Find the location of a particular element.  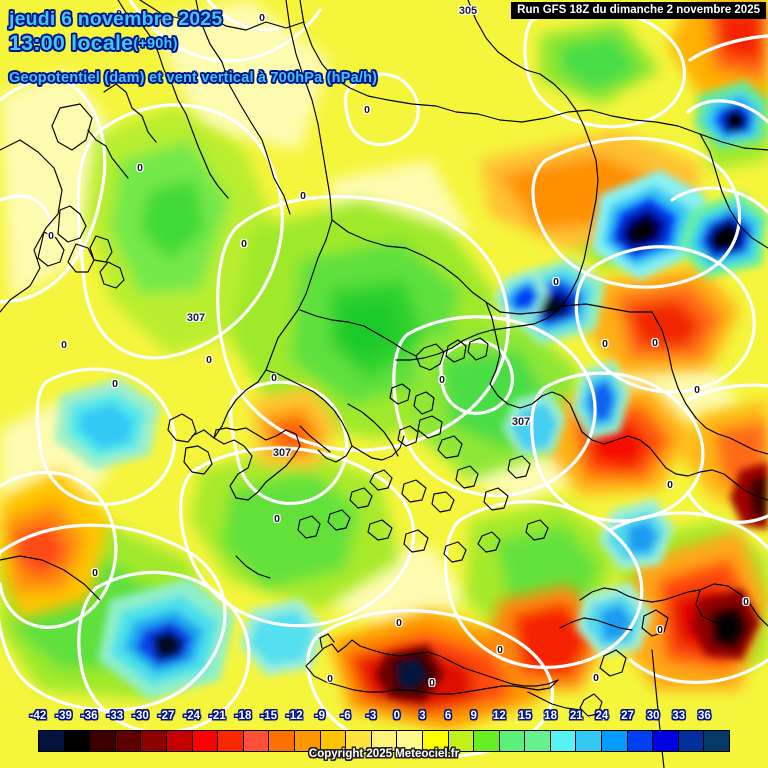

colorbar-swatches is located at coordinates (384, 741).